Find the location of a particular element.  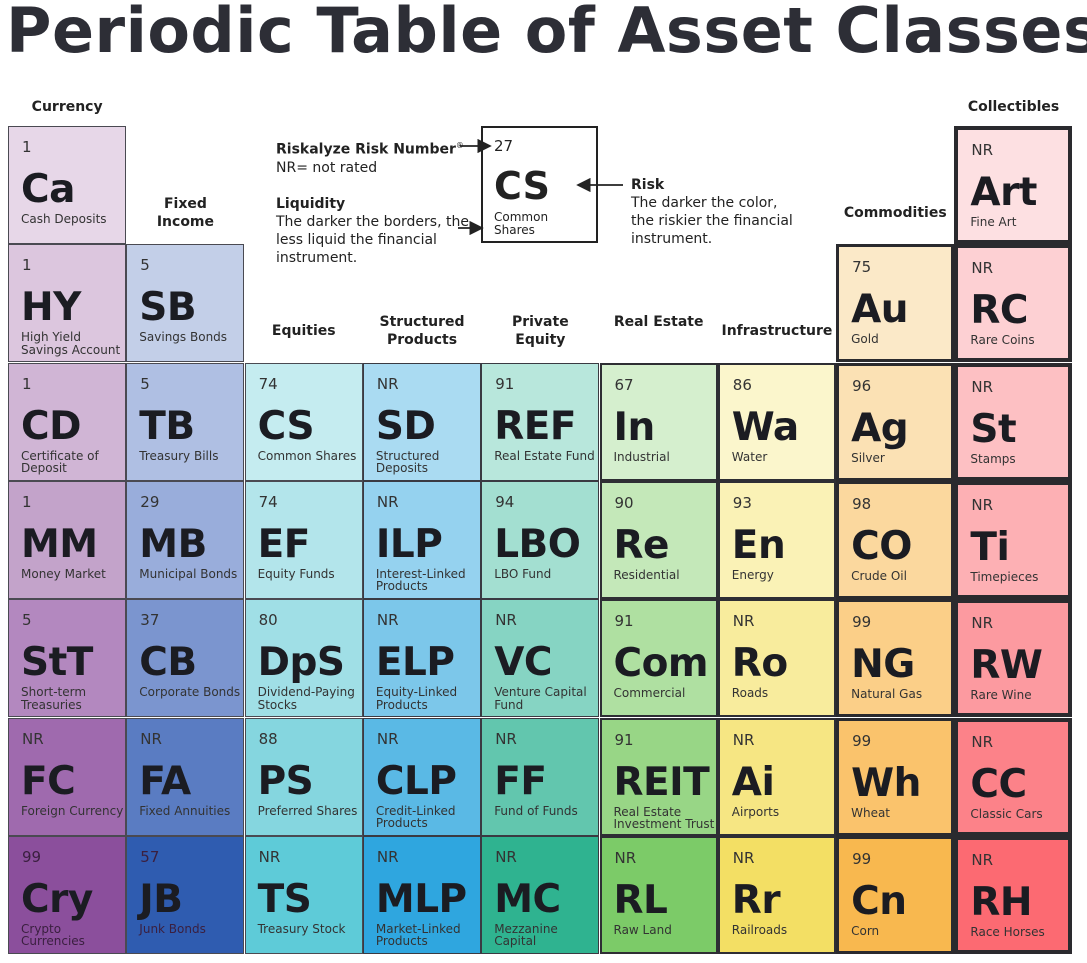

legend-liquidity-label: Liquidity is located at coordinates (311, 204).